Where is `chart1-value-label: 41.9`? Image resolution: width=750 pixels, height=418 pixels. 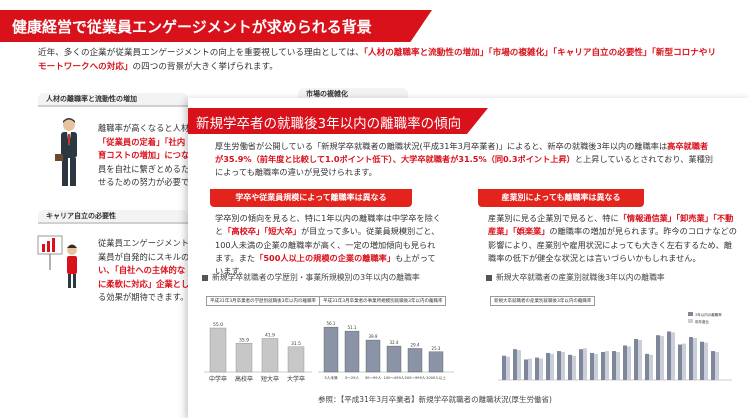 chart1-value-label: 41.9 is located at coordinates (270, 335).